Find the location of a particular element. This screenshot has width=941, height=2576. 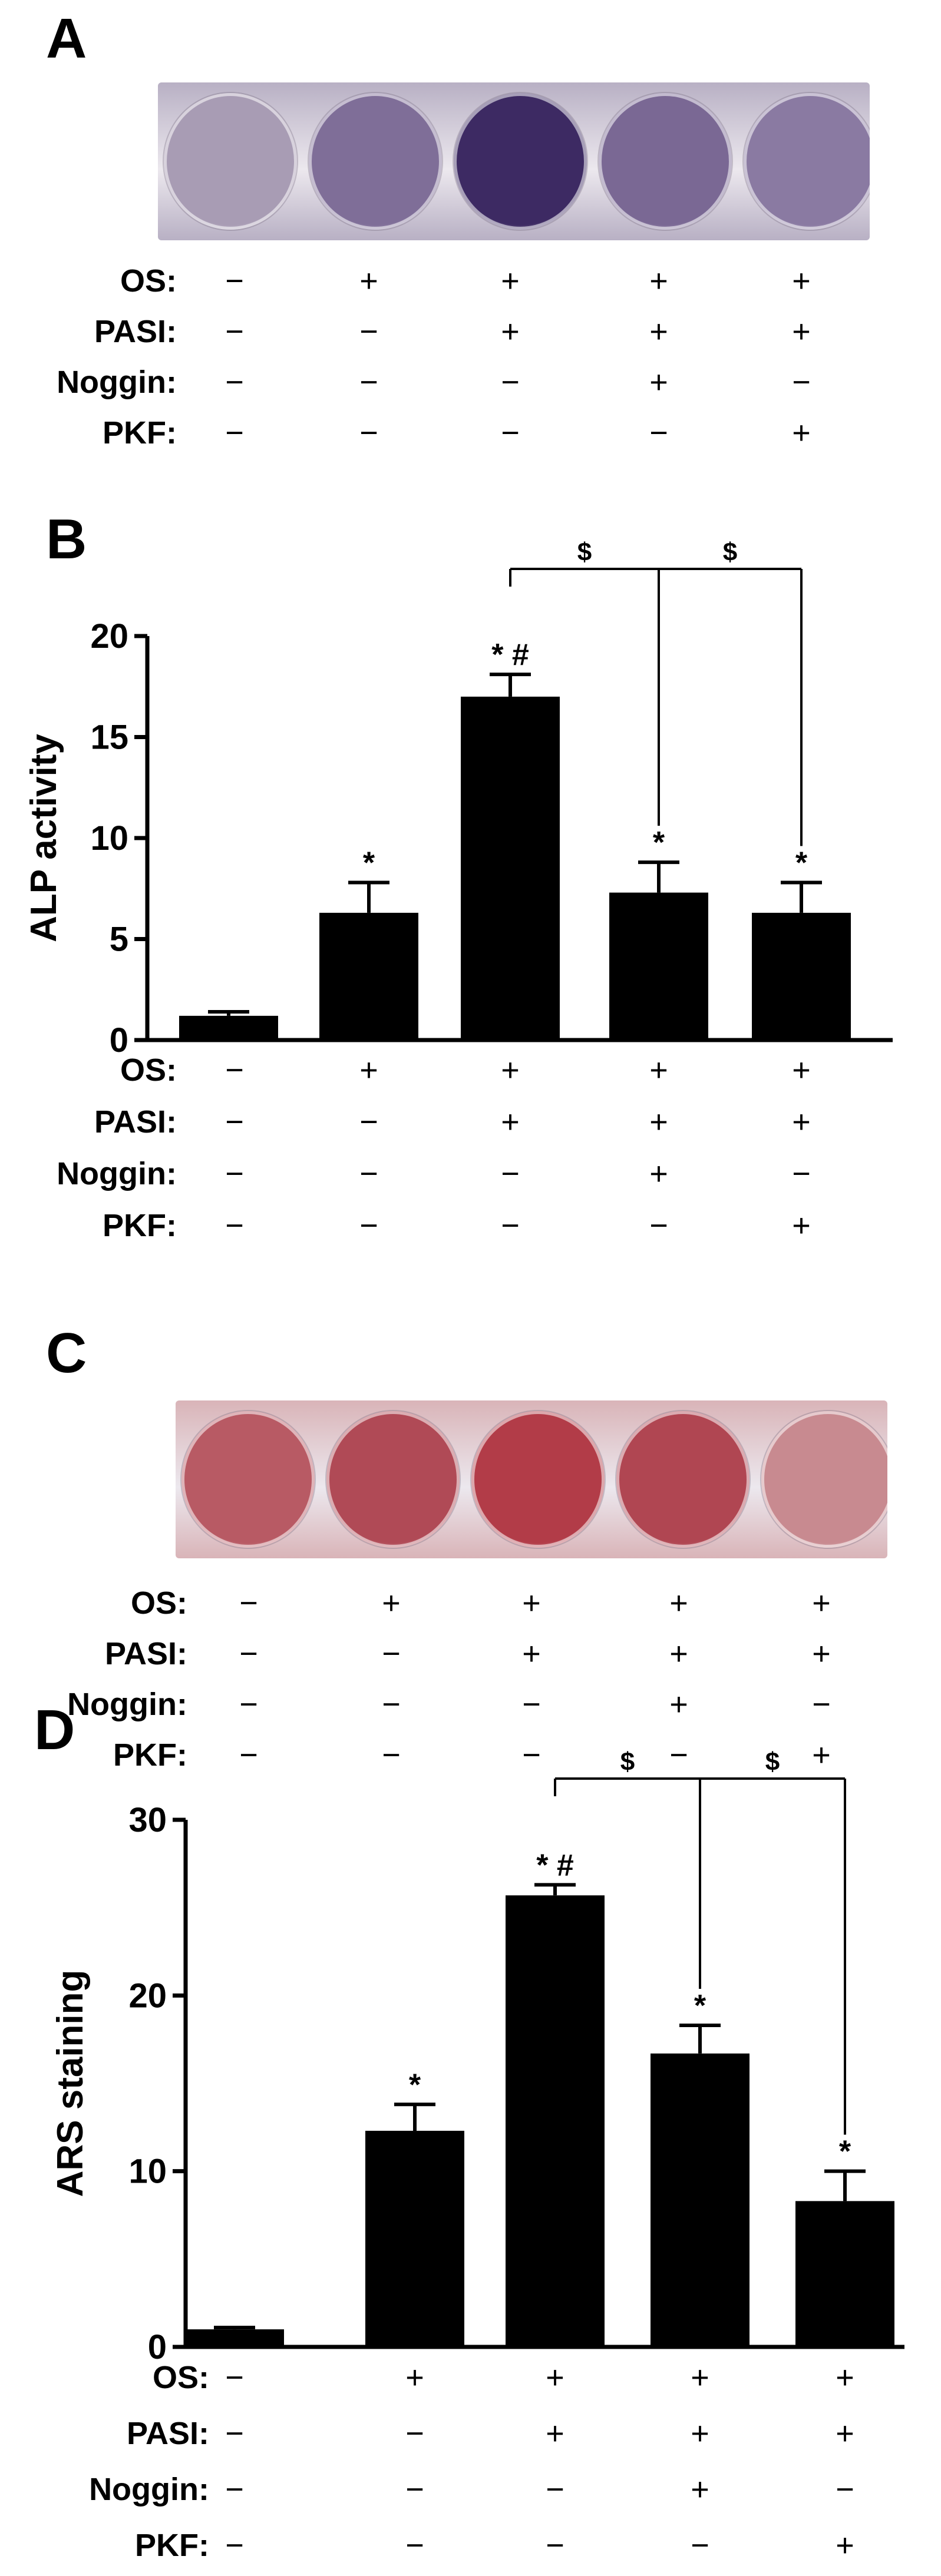

y-tick-label: 15 is located at coordinates (109, 738).